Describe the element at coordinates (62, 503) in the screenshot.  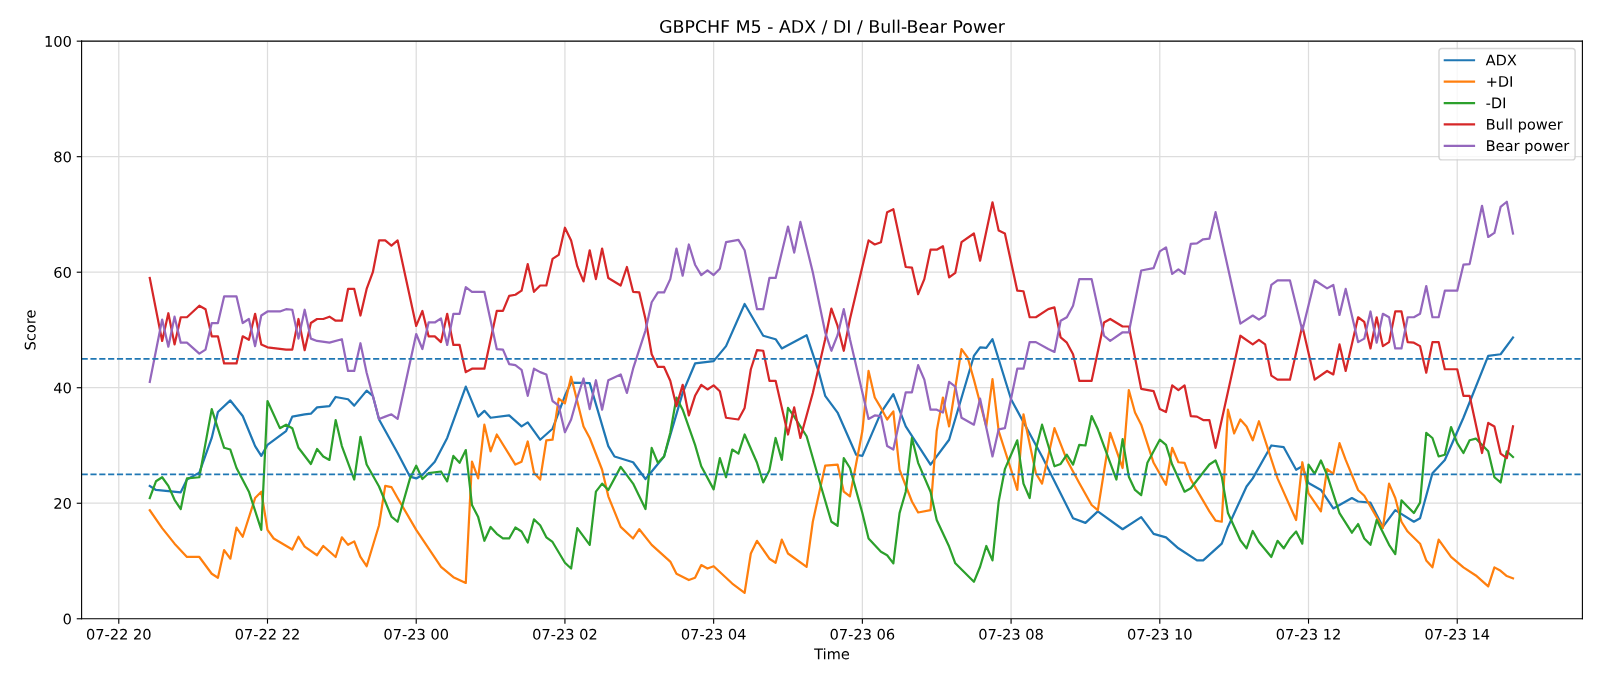
I see `y-tick-label: 20` at that location.